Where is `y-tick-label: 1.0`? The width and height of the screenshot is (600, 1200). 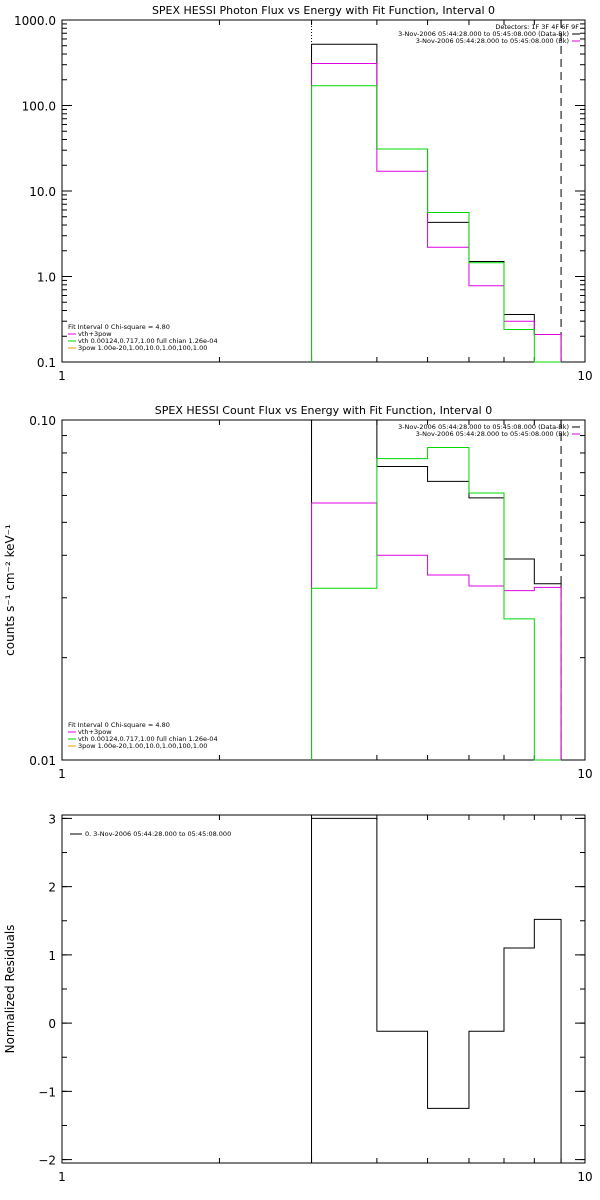
y-tick-label: 1.0 is located at coordinates (46, 278).